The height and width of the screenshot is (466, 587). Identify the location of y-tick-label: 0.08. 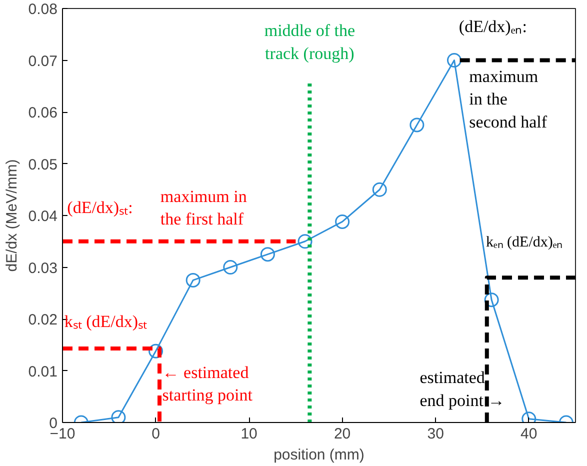
(43, 9).